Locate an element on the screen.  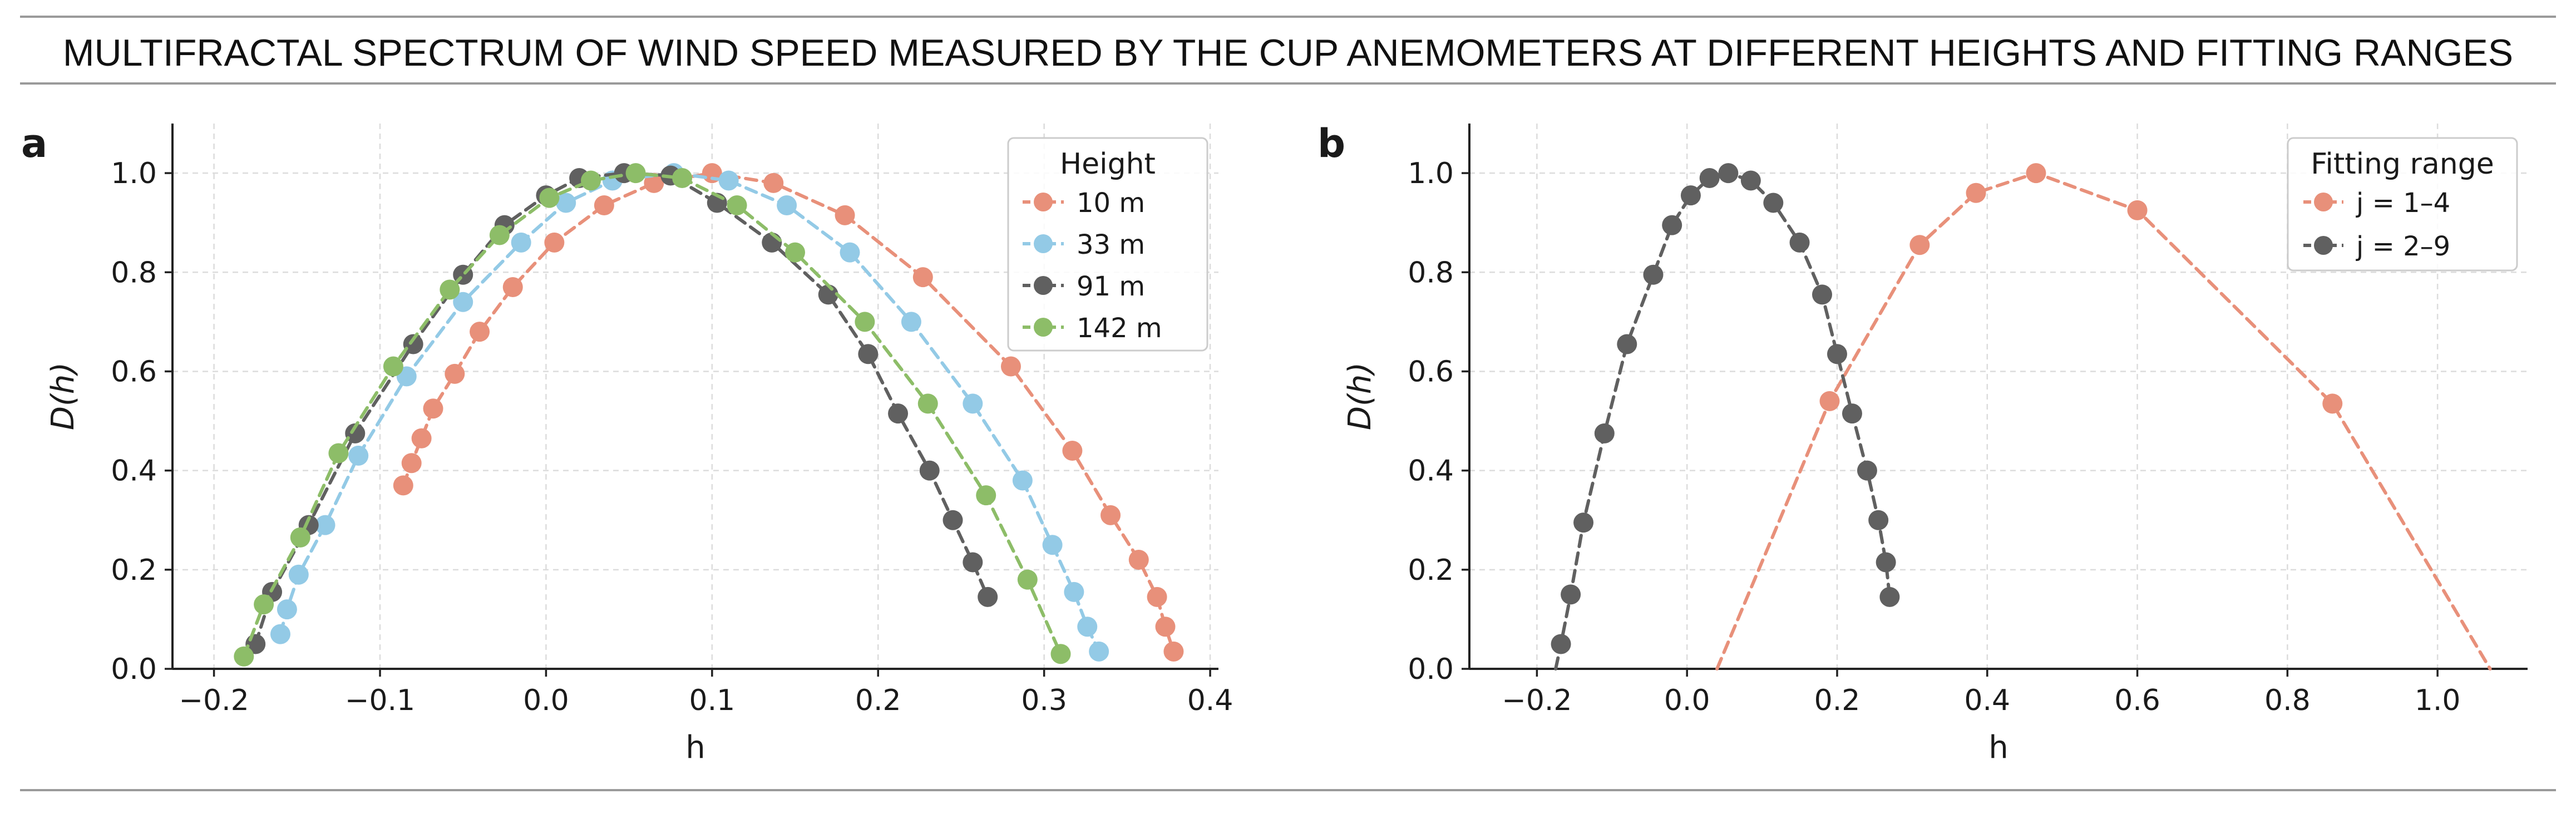
legend-label: 10 m is located at coordinates (1111, 203).